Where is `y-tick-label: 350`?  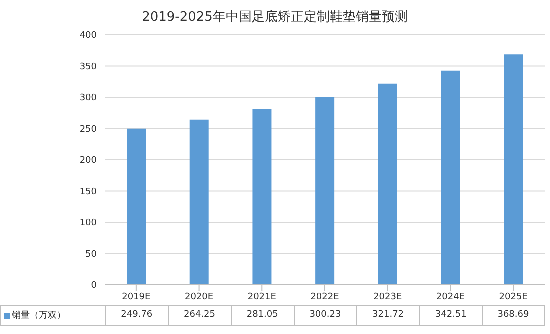
y-tick-label: 350 is located at coordinates (89, 67).